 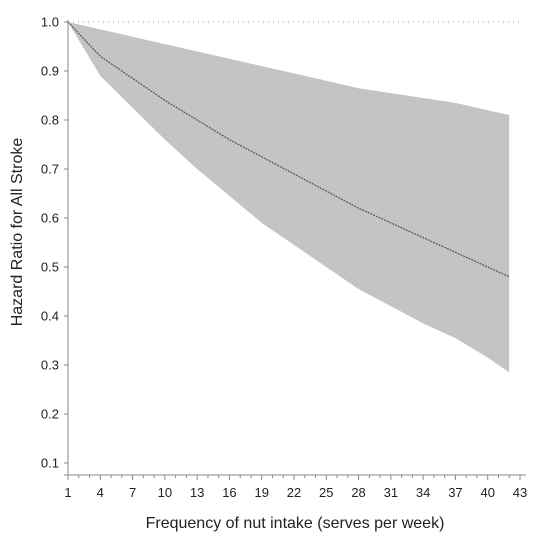 I want to click on y-tick-label: 0.7, so click(x=50, y=169).